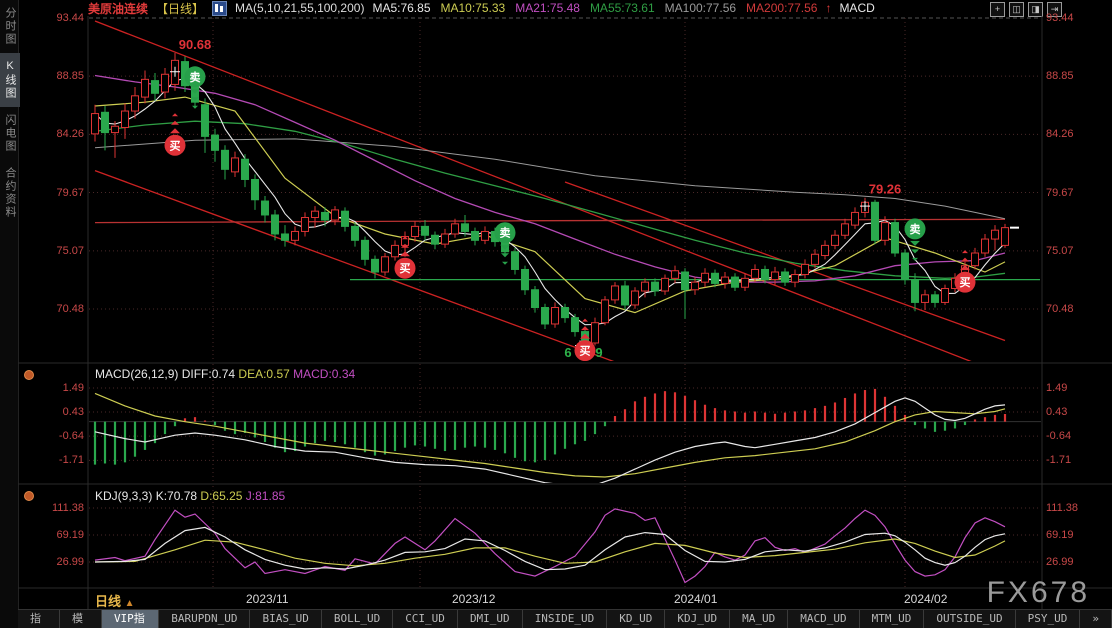 The image size is (1112, 628). I want to click on candlestick-chart-icon, so click(220, 8).